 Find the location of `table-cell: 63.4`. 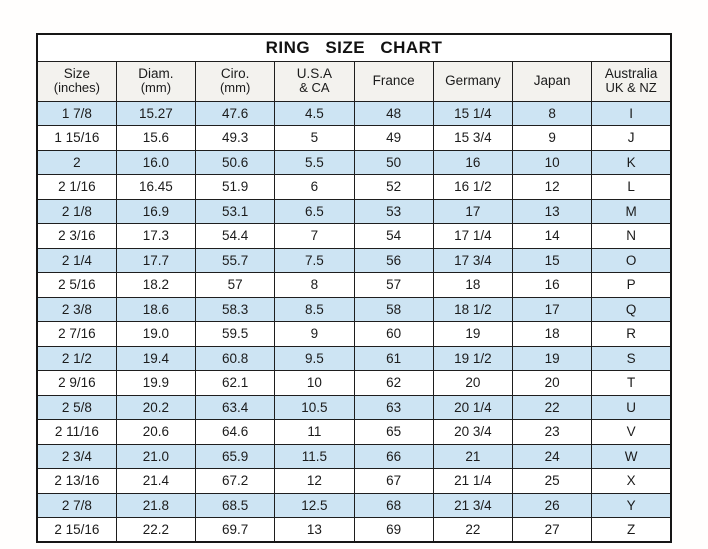

table-cell: 63.4 is located at coordinates (235, 407).